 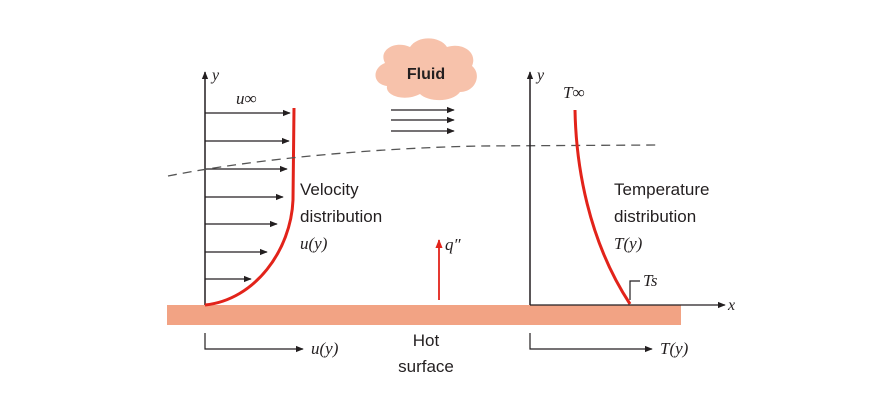 What do you see at coordinates (650, 280) in the screenshot?
I see `ts-label: Ts` at bounding box center [650, 280].